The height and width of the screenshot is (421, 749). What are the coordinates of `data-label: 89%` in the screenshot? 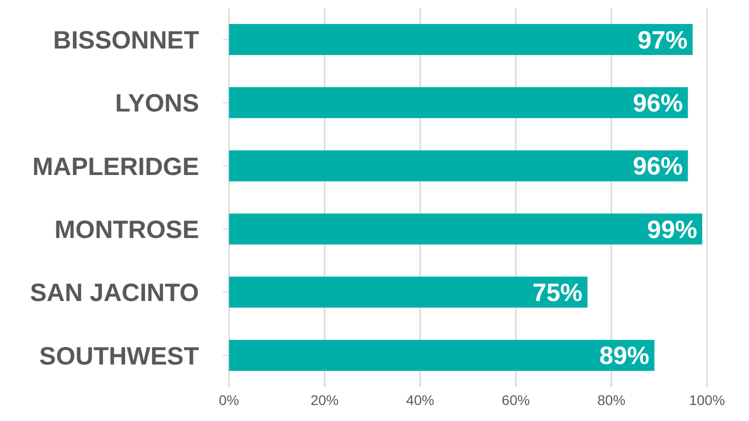 It's located at (624, 356).